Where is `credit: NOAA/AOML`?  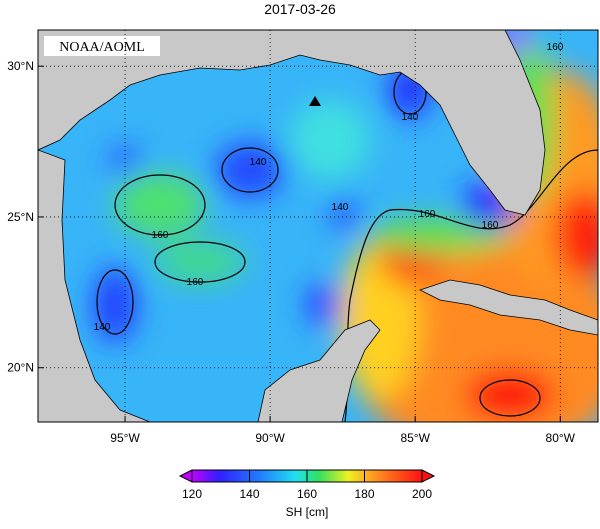
credit: NOAA/AOML is located at coordinates (102, 47).